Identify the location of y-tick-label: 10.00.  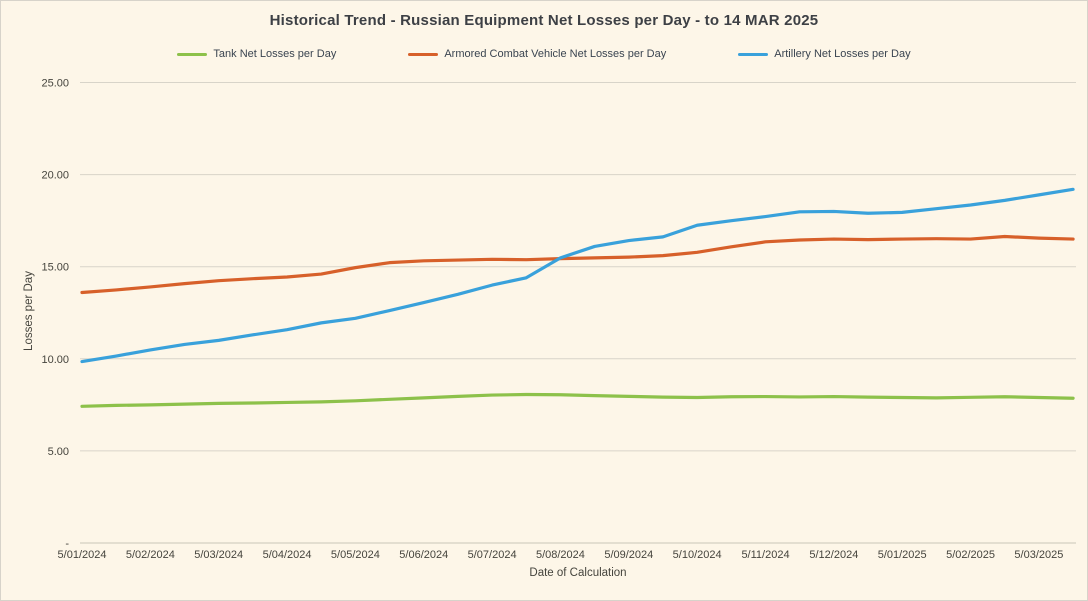
(55, 360).